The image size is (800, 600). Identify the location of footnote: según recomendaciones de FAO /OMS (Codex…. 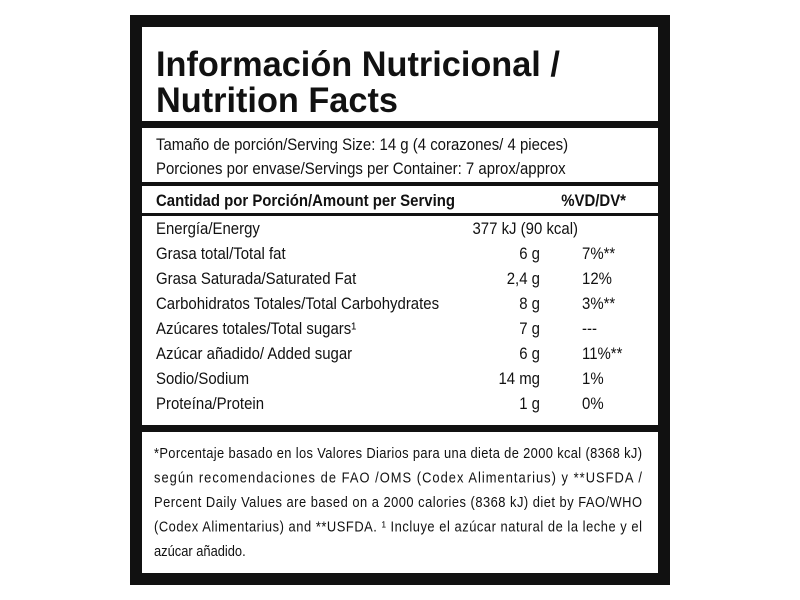
(398, 477).